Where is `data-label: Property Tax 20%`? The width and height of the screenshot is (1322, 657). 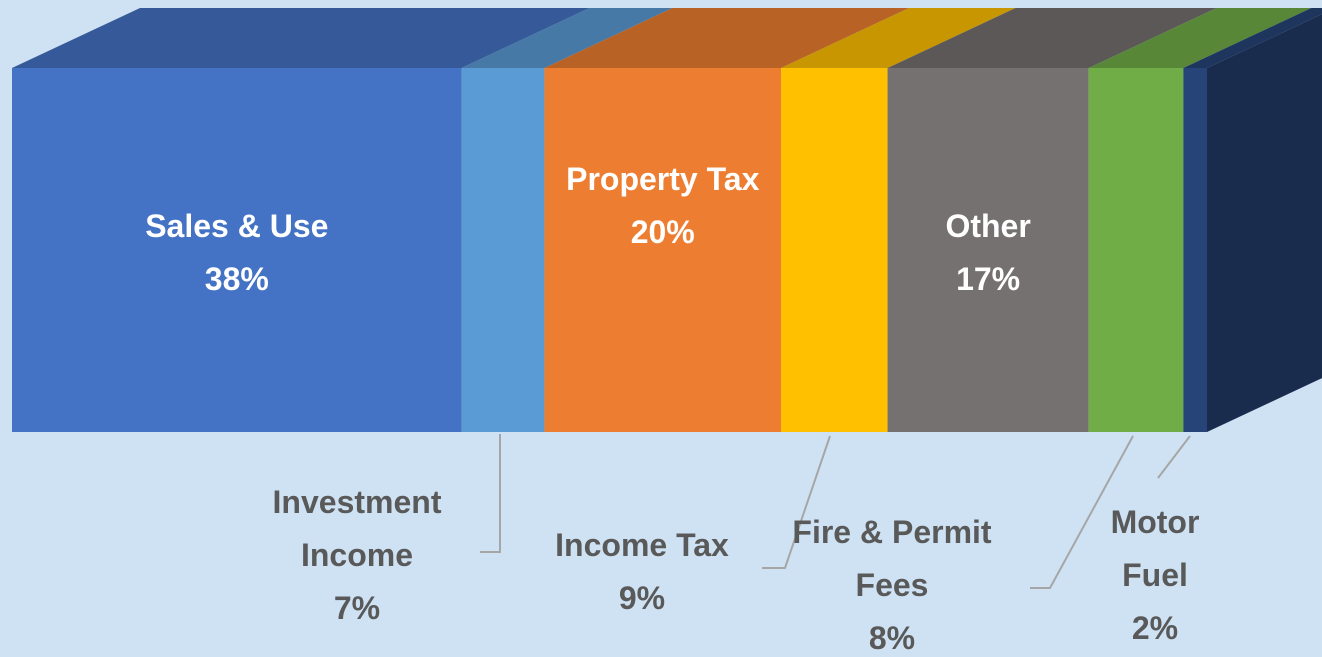 data-label: Property Tax 20% is located at coordinates (663, 206).